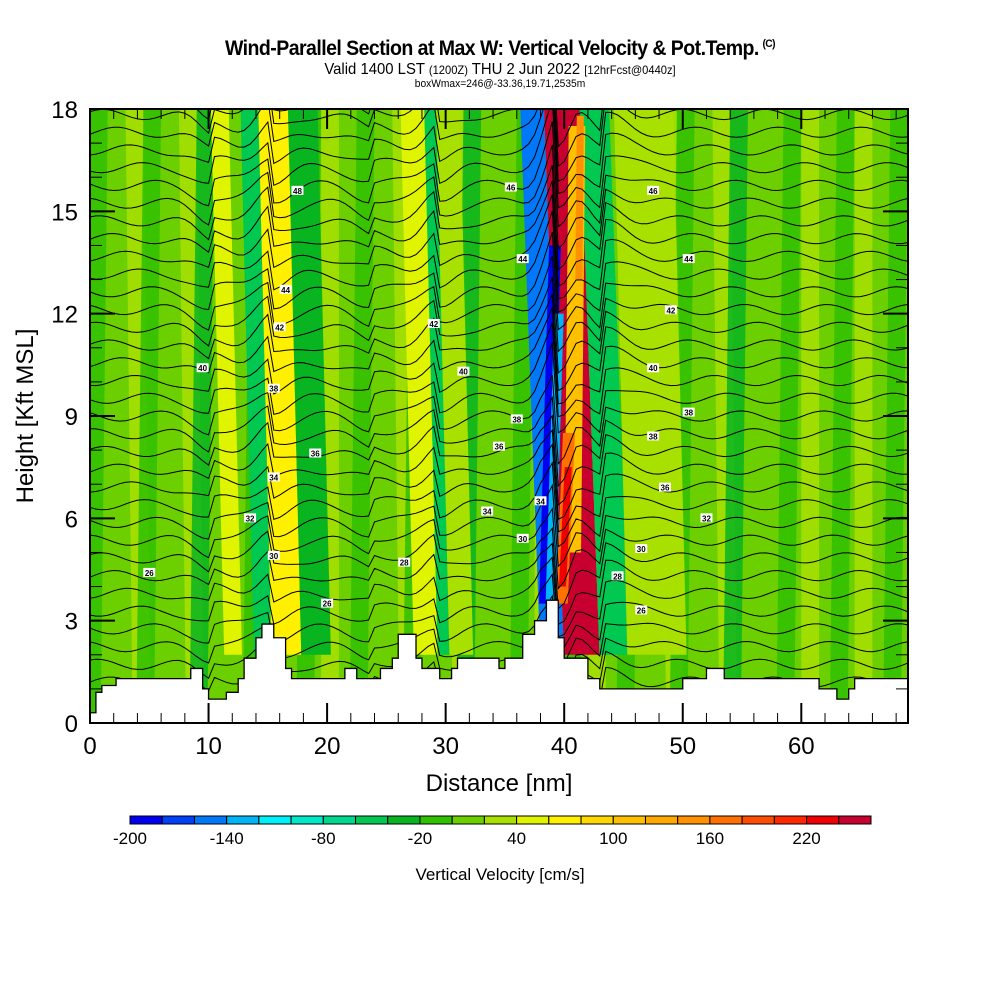 This screenshot has height=1000, width=1000. What do you see at coordinates (579, 197) in the screenshot?
I see `velocity-core` at bounding box center [579, 197].